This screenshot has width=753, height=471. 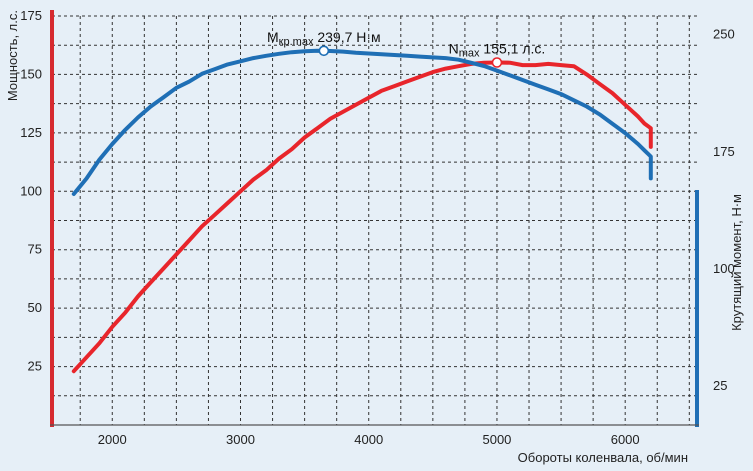 I want to click on peak-power-marker, so click(x=497, y=62).